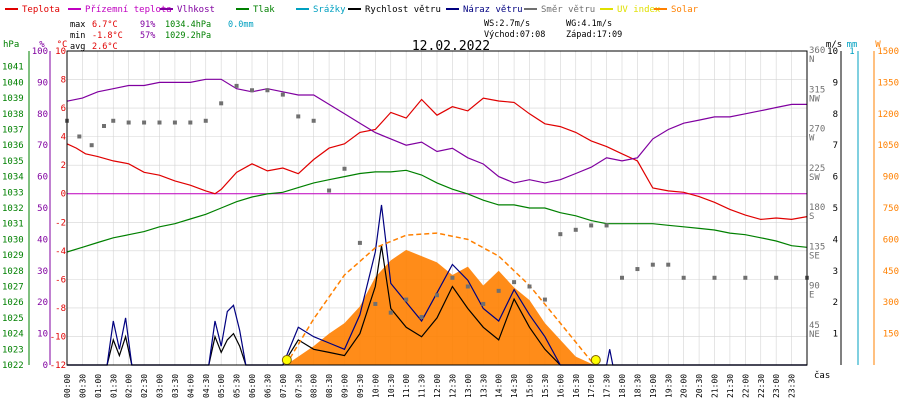  I want to click on stat-sunrise: Východ:07:08, so click(514, 35).